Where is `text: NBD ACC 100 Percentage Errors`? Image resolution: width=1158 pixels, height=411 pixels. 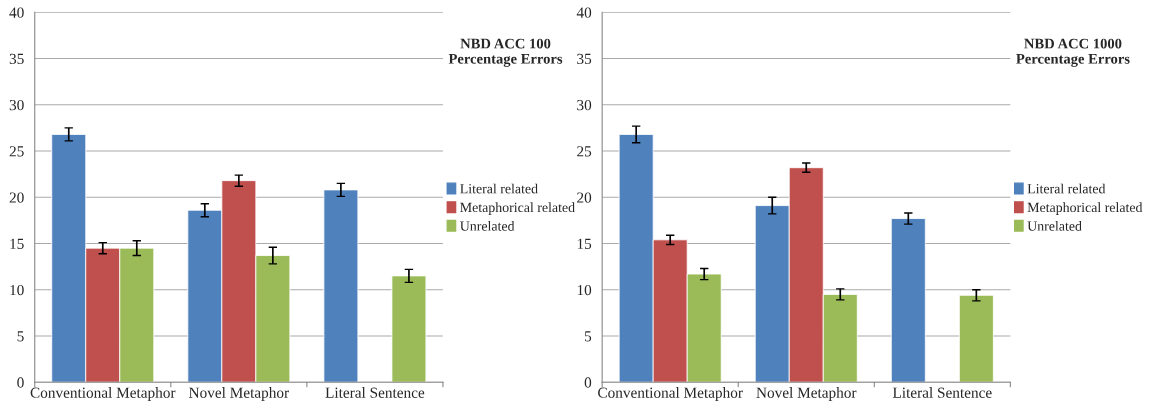
text: NBD ACC 100 Percentage Errors is located at coordinates (505, 52).